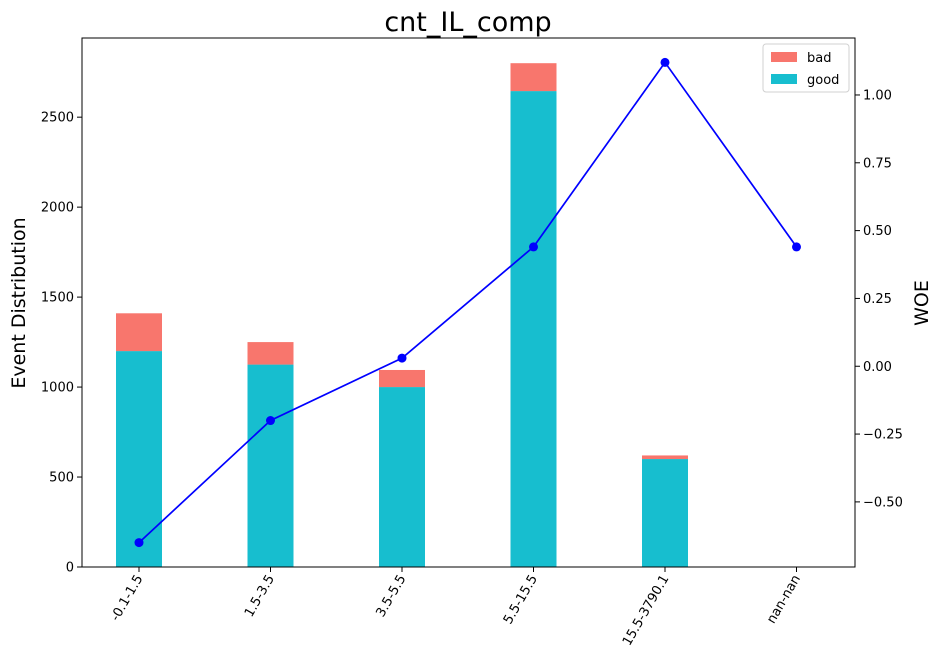  I want to click on y-tick-label: 500, so click(61, 478).